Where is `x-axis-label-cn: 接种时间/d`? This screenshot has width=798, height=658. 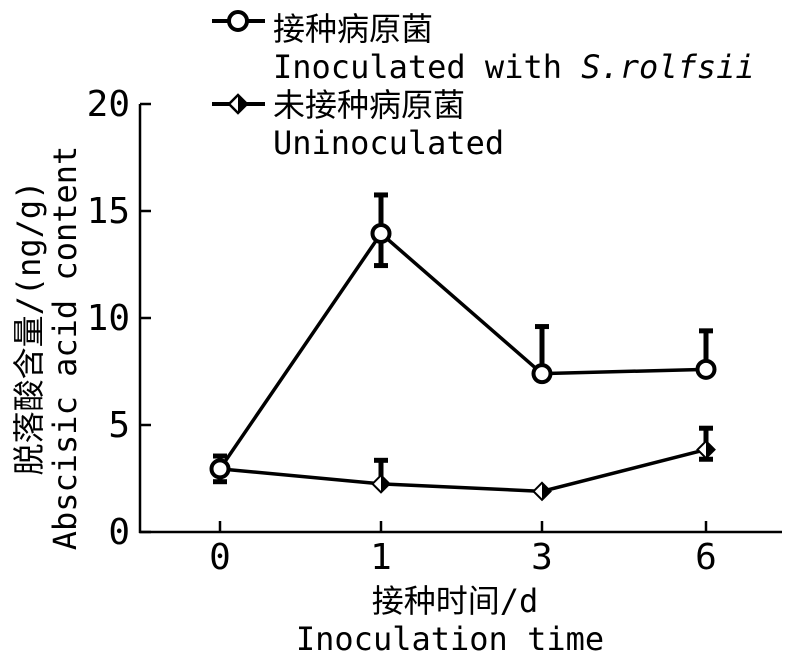 x-axis-label-cn: 接种时间/d is located at coordinates (455, 601).